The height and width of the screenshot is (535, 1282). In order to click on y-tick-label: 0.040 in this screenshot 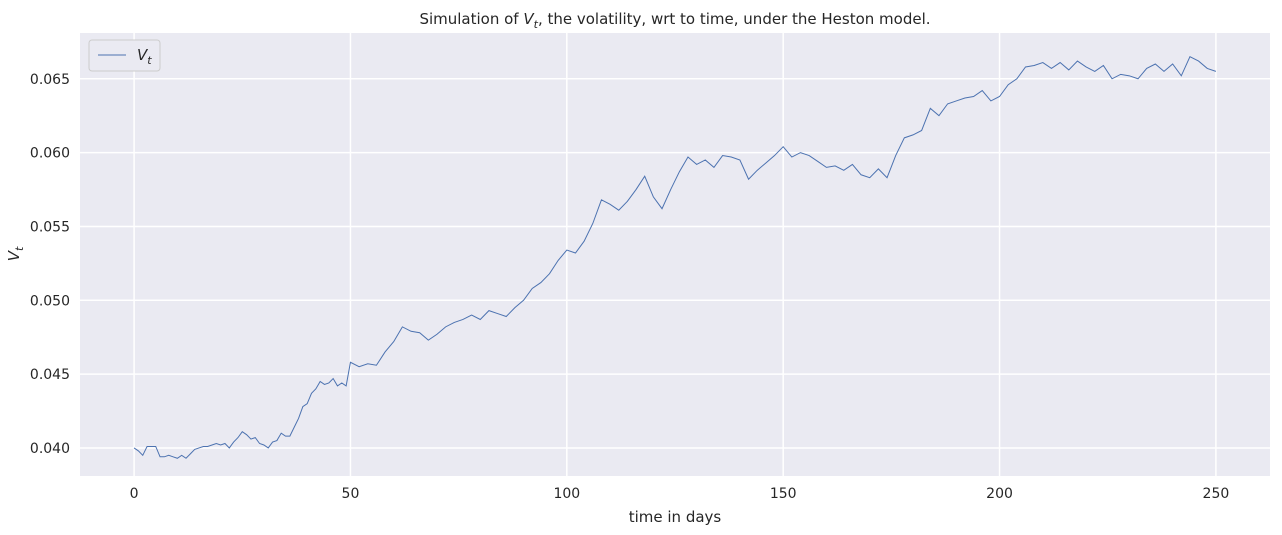, I will do `click(50, 449)`.